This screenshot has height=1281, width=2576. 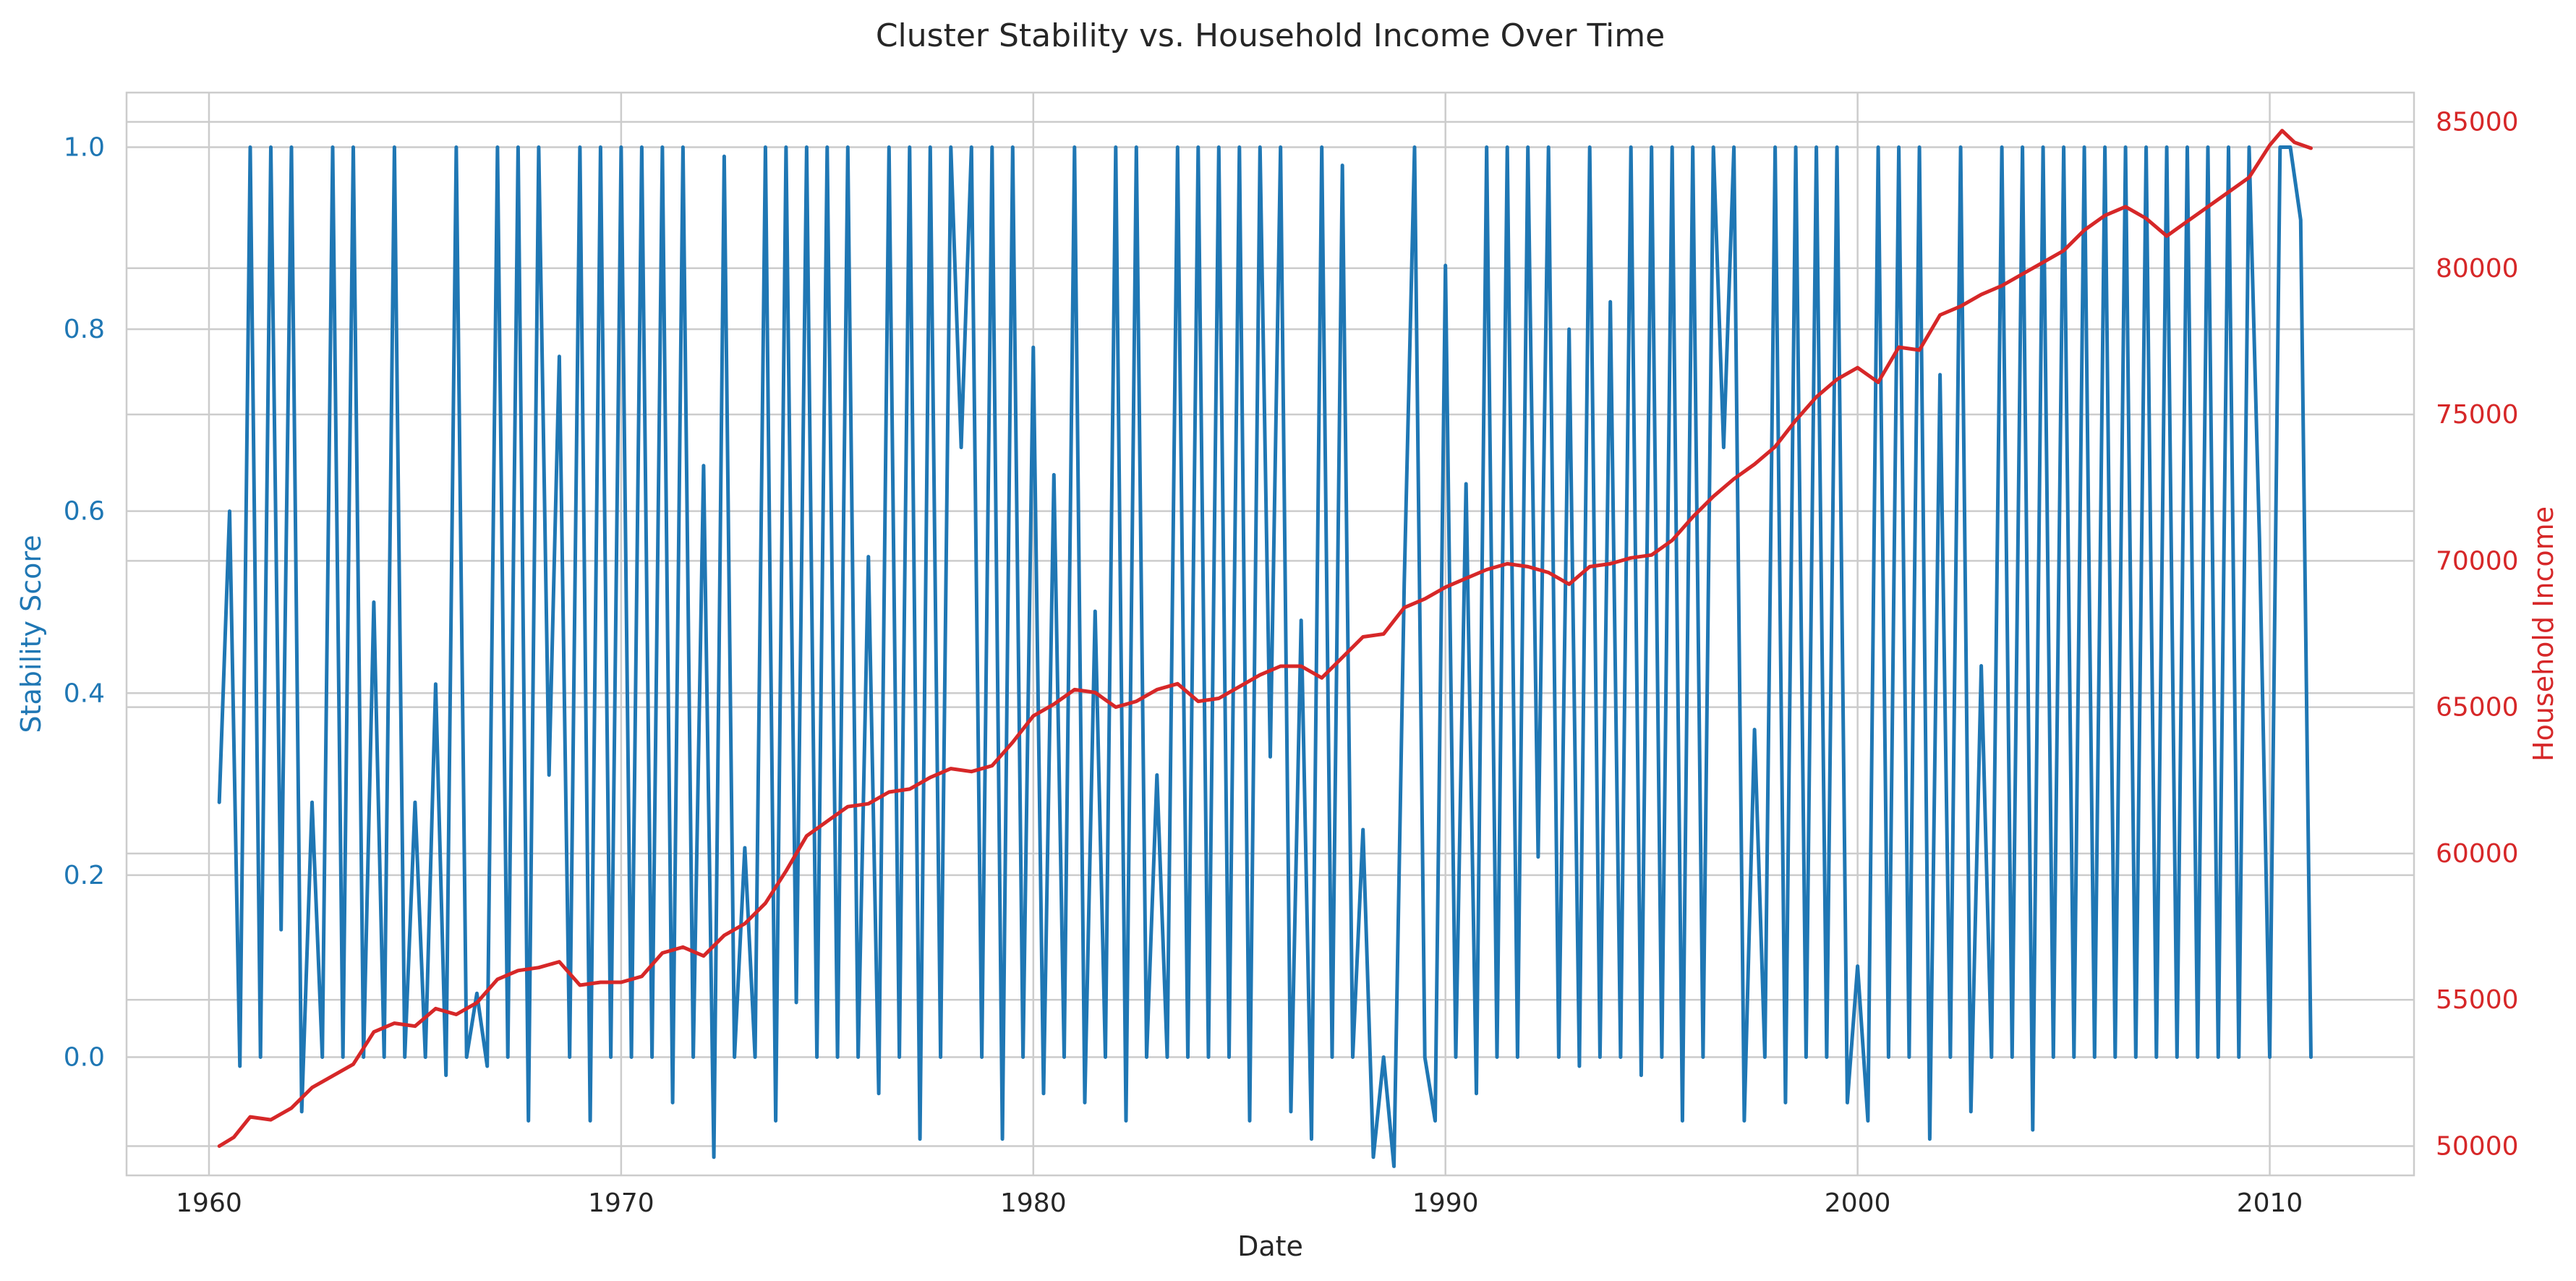 I want to click on y-right-tick-label: 85000, so click(x=2477, y=122).